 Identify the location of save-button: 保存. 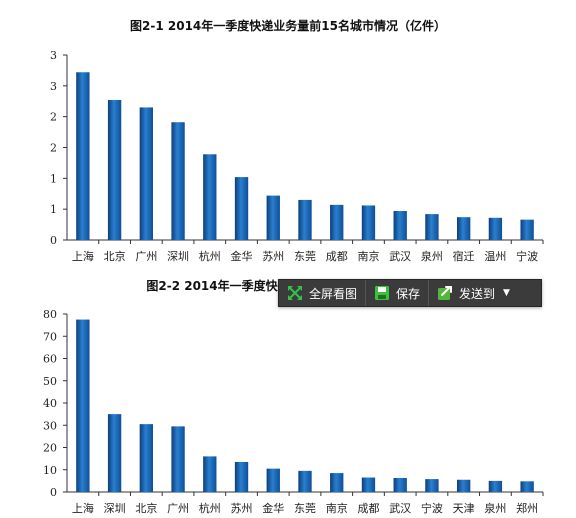
(398, 293).